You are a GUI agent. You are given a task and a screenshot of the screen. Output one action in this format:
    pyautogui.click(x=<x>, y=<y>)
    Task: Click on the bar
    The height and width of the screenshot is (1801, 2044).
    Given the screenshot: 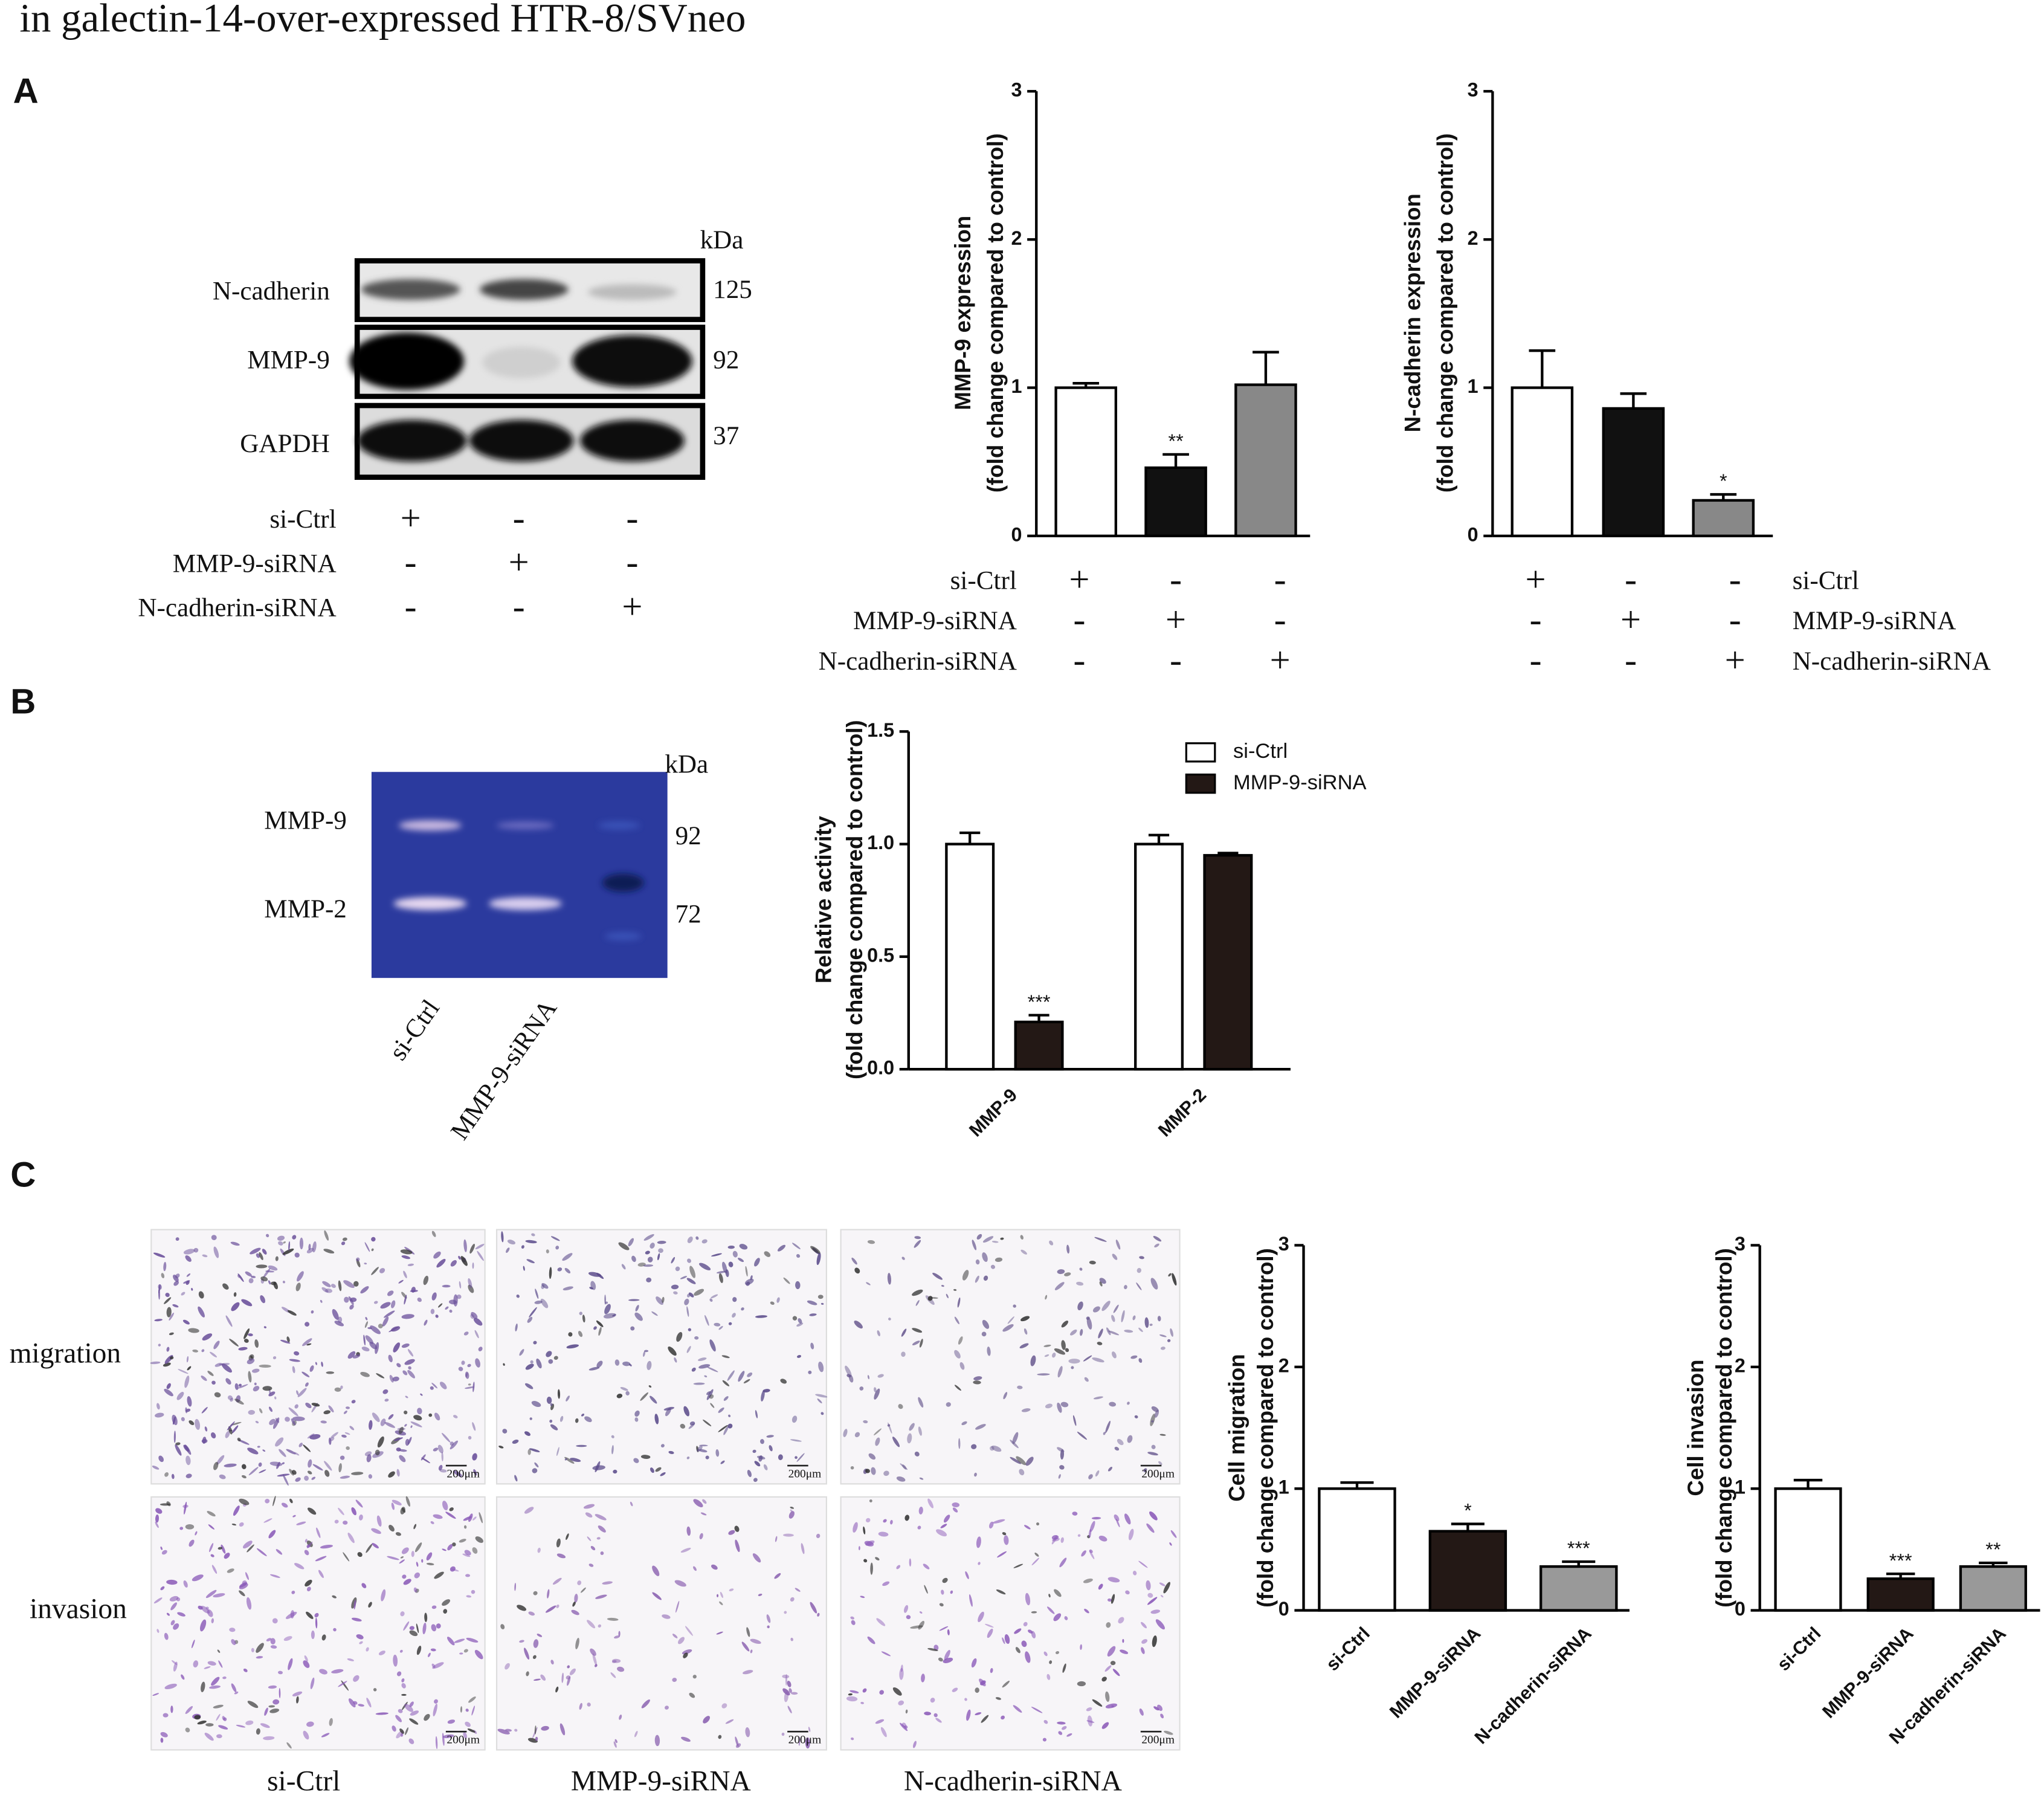 What is the action you would take?
    pyautogui.click(x=1265, y=460)
    